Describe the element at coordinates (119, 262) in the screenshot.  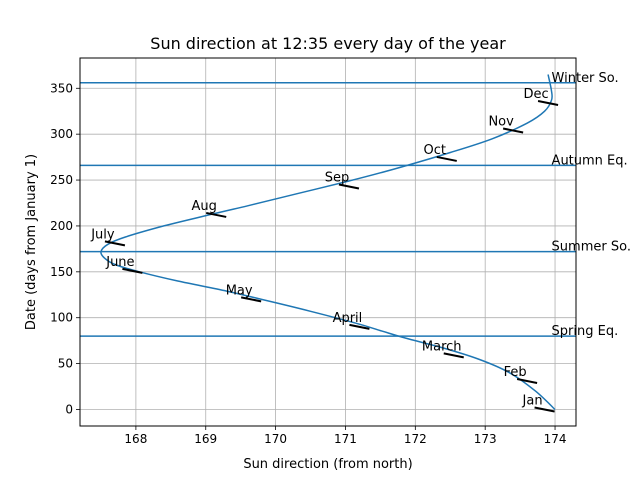
I see `month-label: June` at that location.